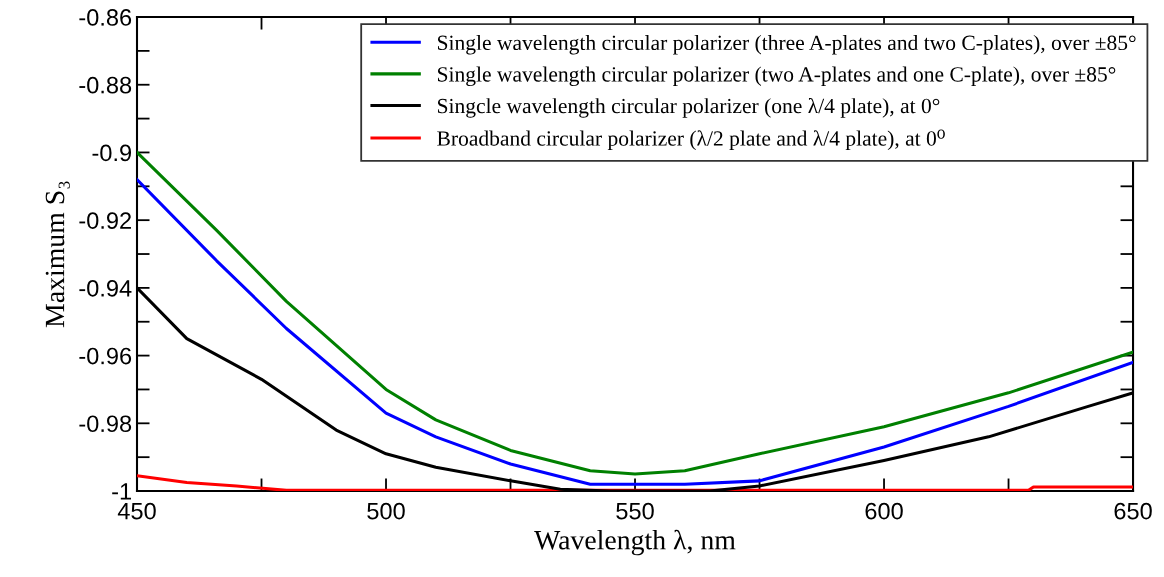 The height and width of the screenshot is (577, 1164). I want to click on x-tick-label: 450, so click(136, 511).